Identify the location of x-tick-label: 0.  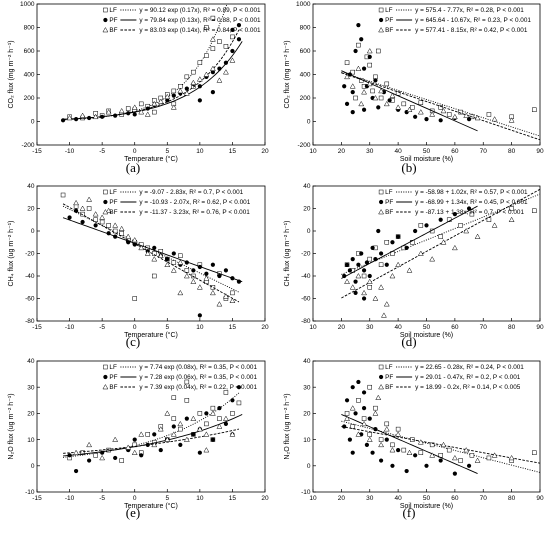
(135, 327).